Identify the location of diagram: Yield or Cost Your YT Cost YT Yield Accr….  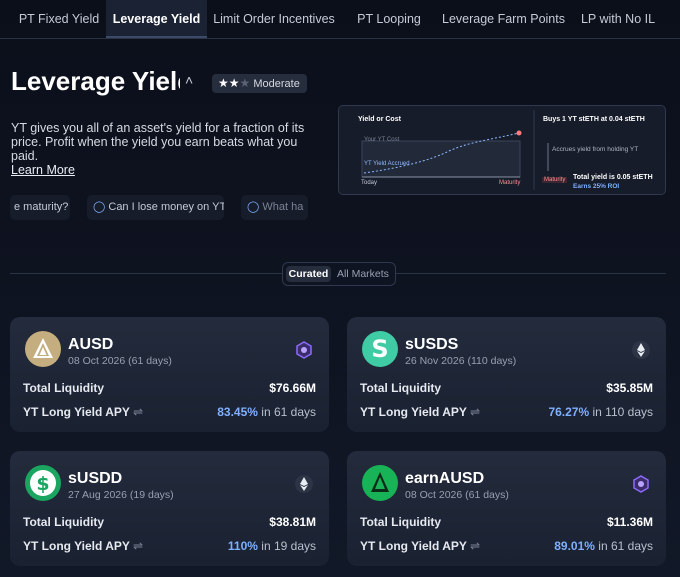
(502, 150).